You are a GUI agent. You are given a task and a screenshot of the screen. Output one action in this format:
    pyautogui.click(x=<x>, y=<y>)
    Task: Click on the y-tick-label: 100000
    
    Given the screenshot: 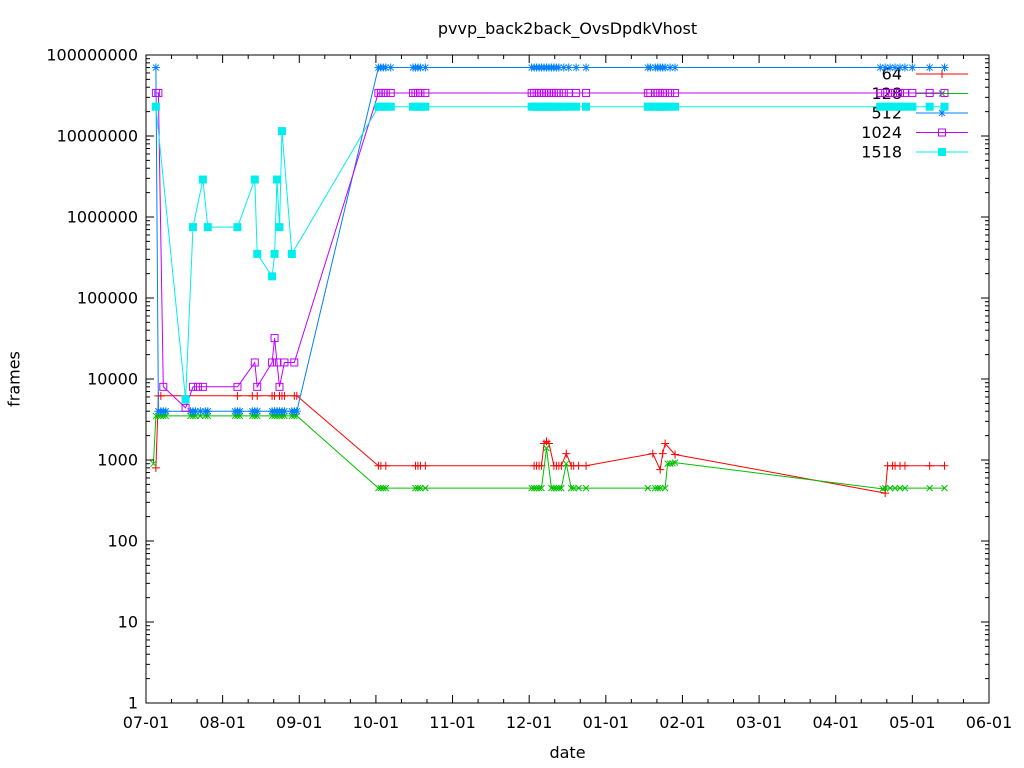 What is the action you would take?
    pyautogui.click(x=107, y=298)
    